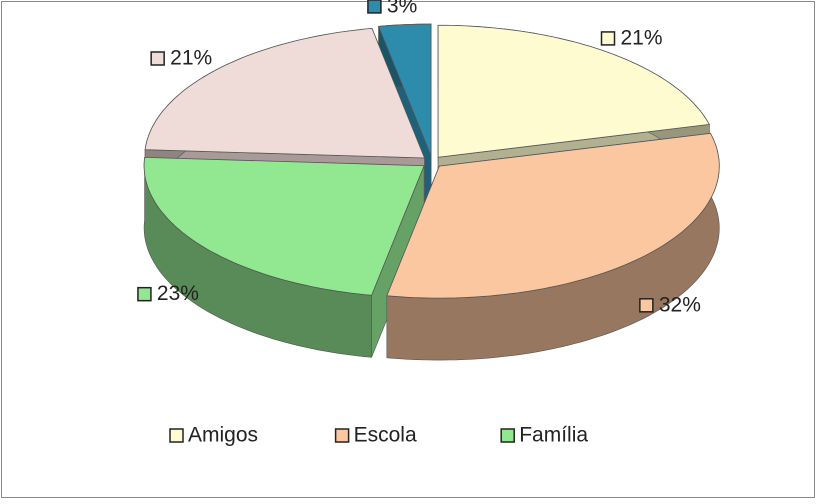 This screenshot has height=504, width=816. Describe the element at coordinates (680, 304) in the screenshot. I see `data-label: 32%` at that location.